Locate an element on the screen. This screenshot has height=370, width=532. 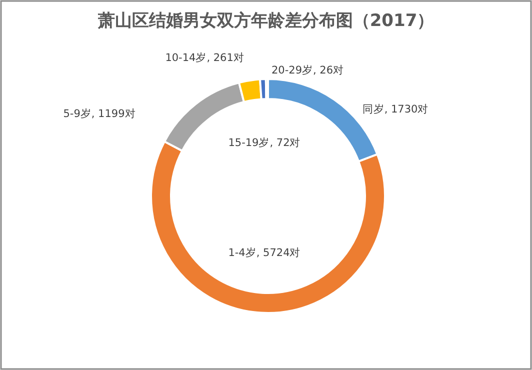
slice-label: 20-29岁, 26对 is located at coordinates (308, 70).